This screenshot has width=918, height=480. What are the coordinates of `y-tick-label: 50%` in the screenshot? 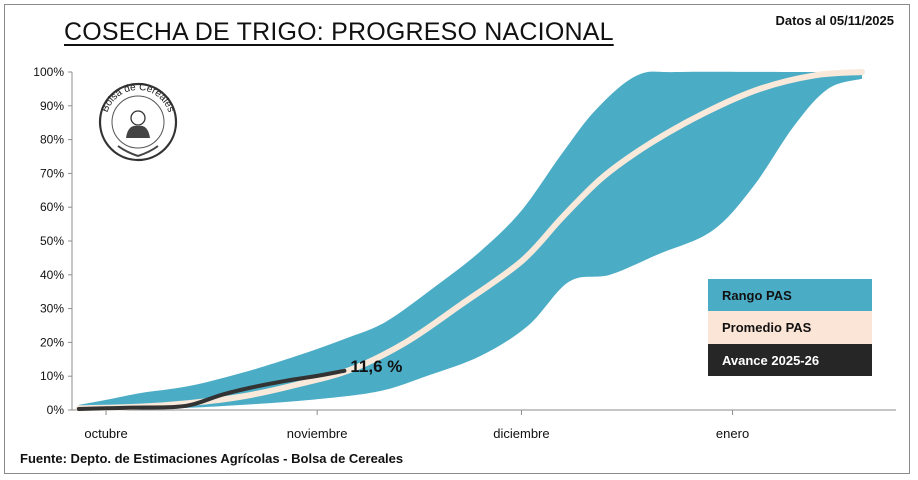 It's located at (52, 241).